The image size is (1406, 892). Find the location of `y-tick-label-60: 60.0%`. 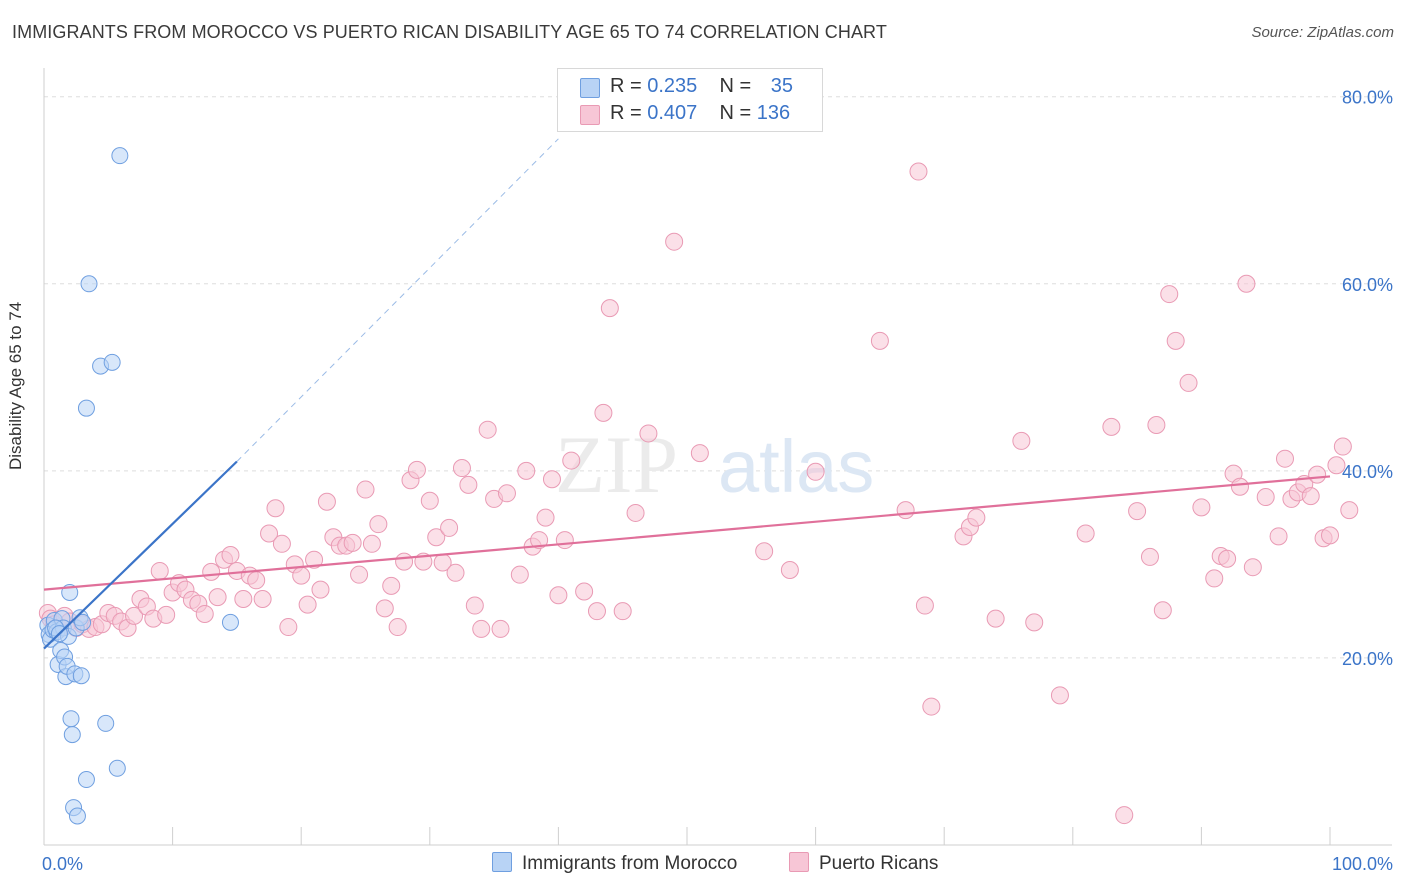

y-tick-label-60: 60.0% is located at coordinates (1367, 285).